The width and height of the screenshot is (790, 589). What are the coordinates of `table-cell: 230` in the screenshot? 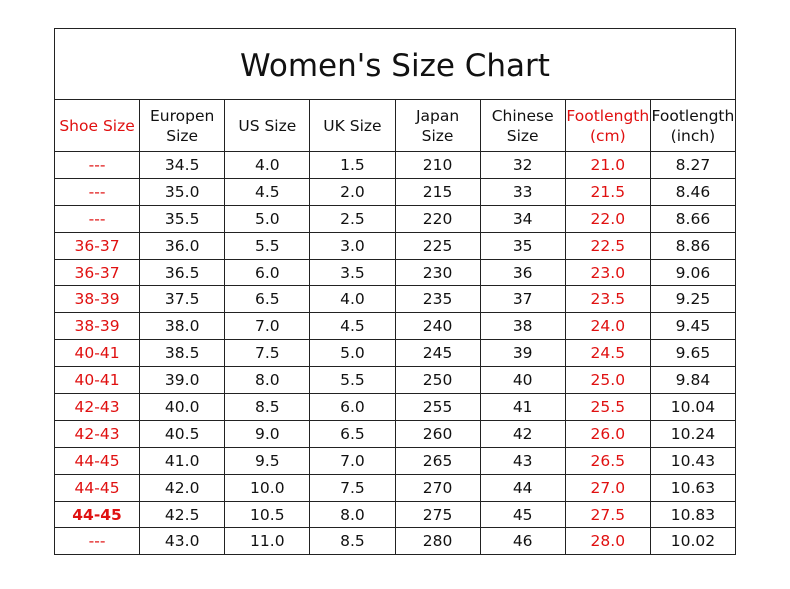 It's located at (437, 272).